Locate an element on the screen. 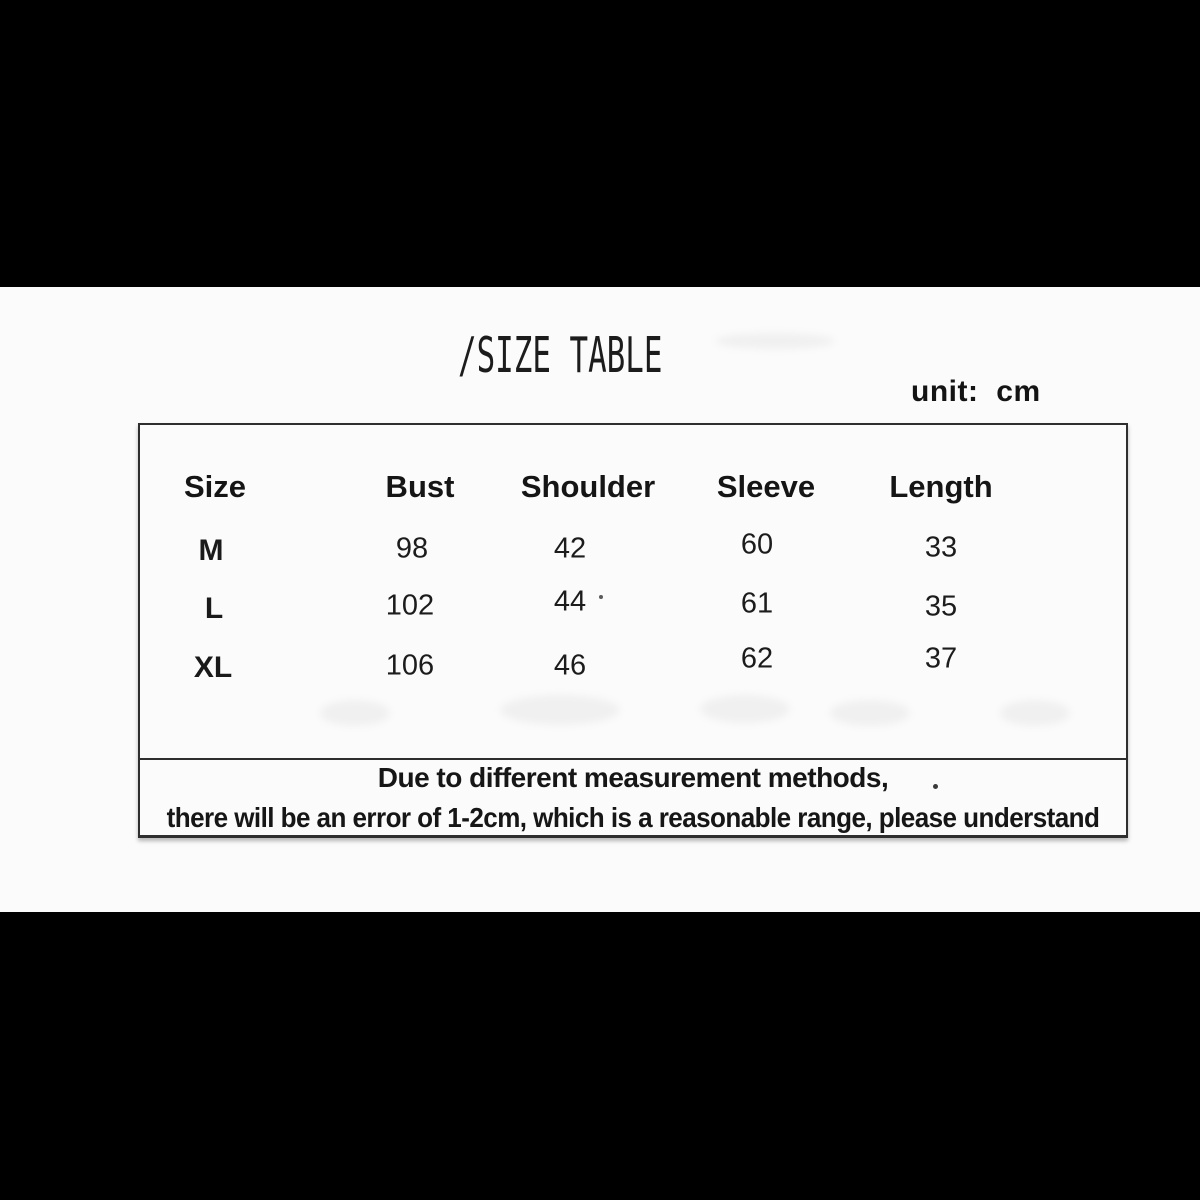 The height and width of the screenshot is (1200, 1200). cell-value: 61 is located at coordinates (757, 603).